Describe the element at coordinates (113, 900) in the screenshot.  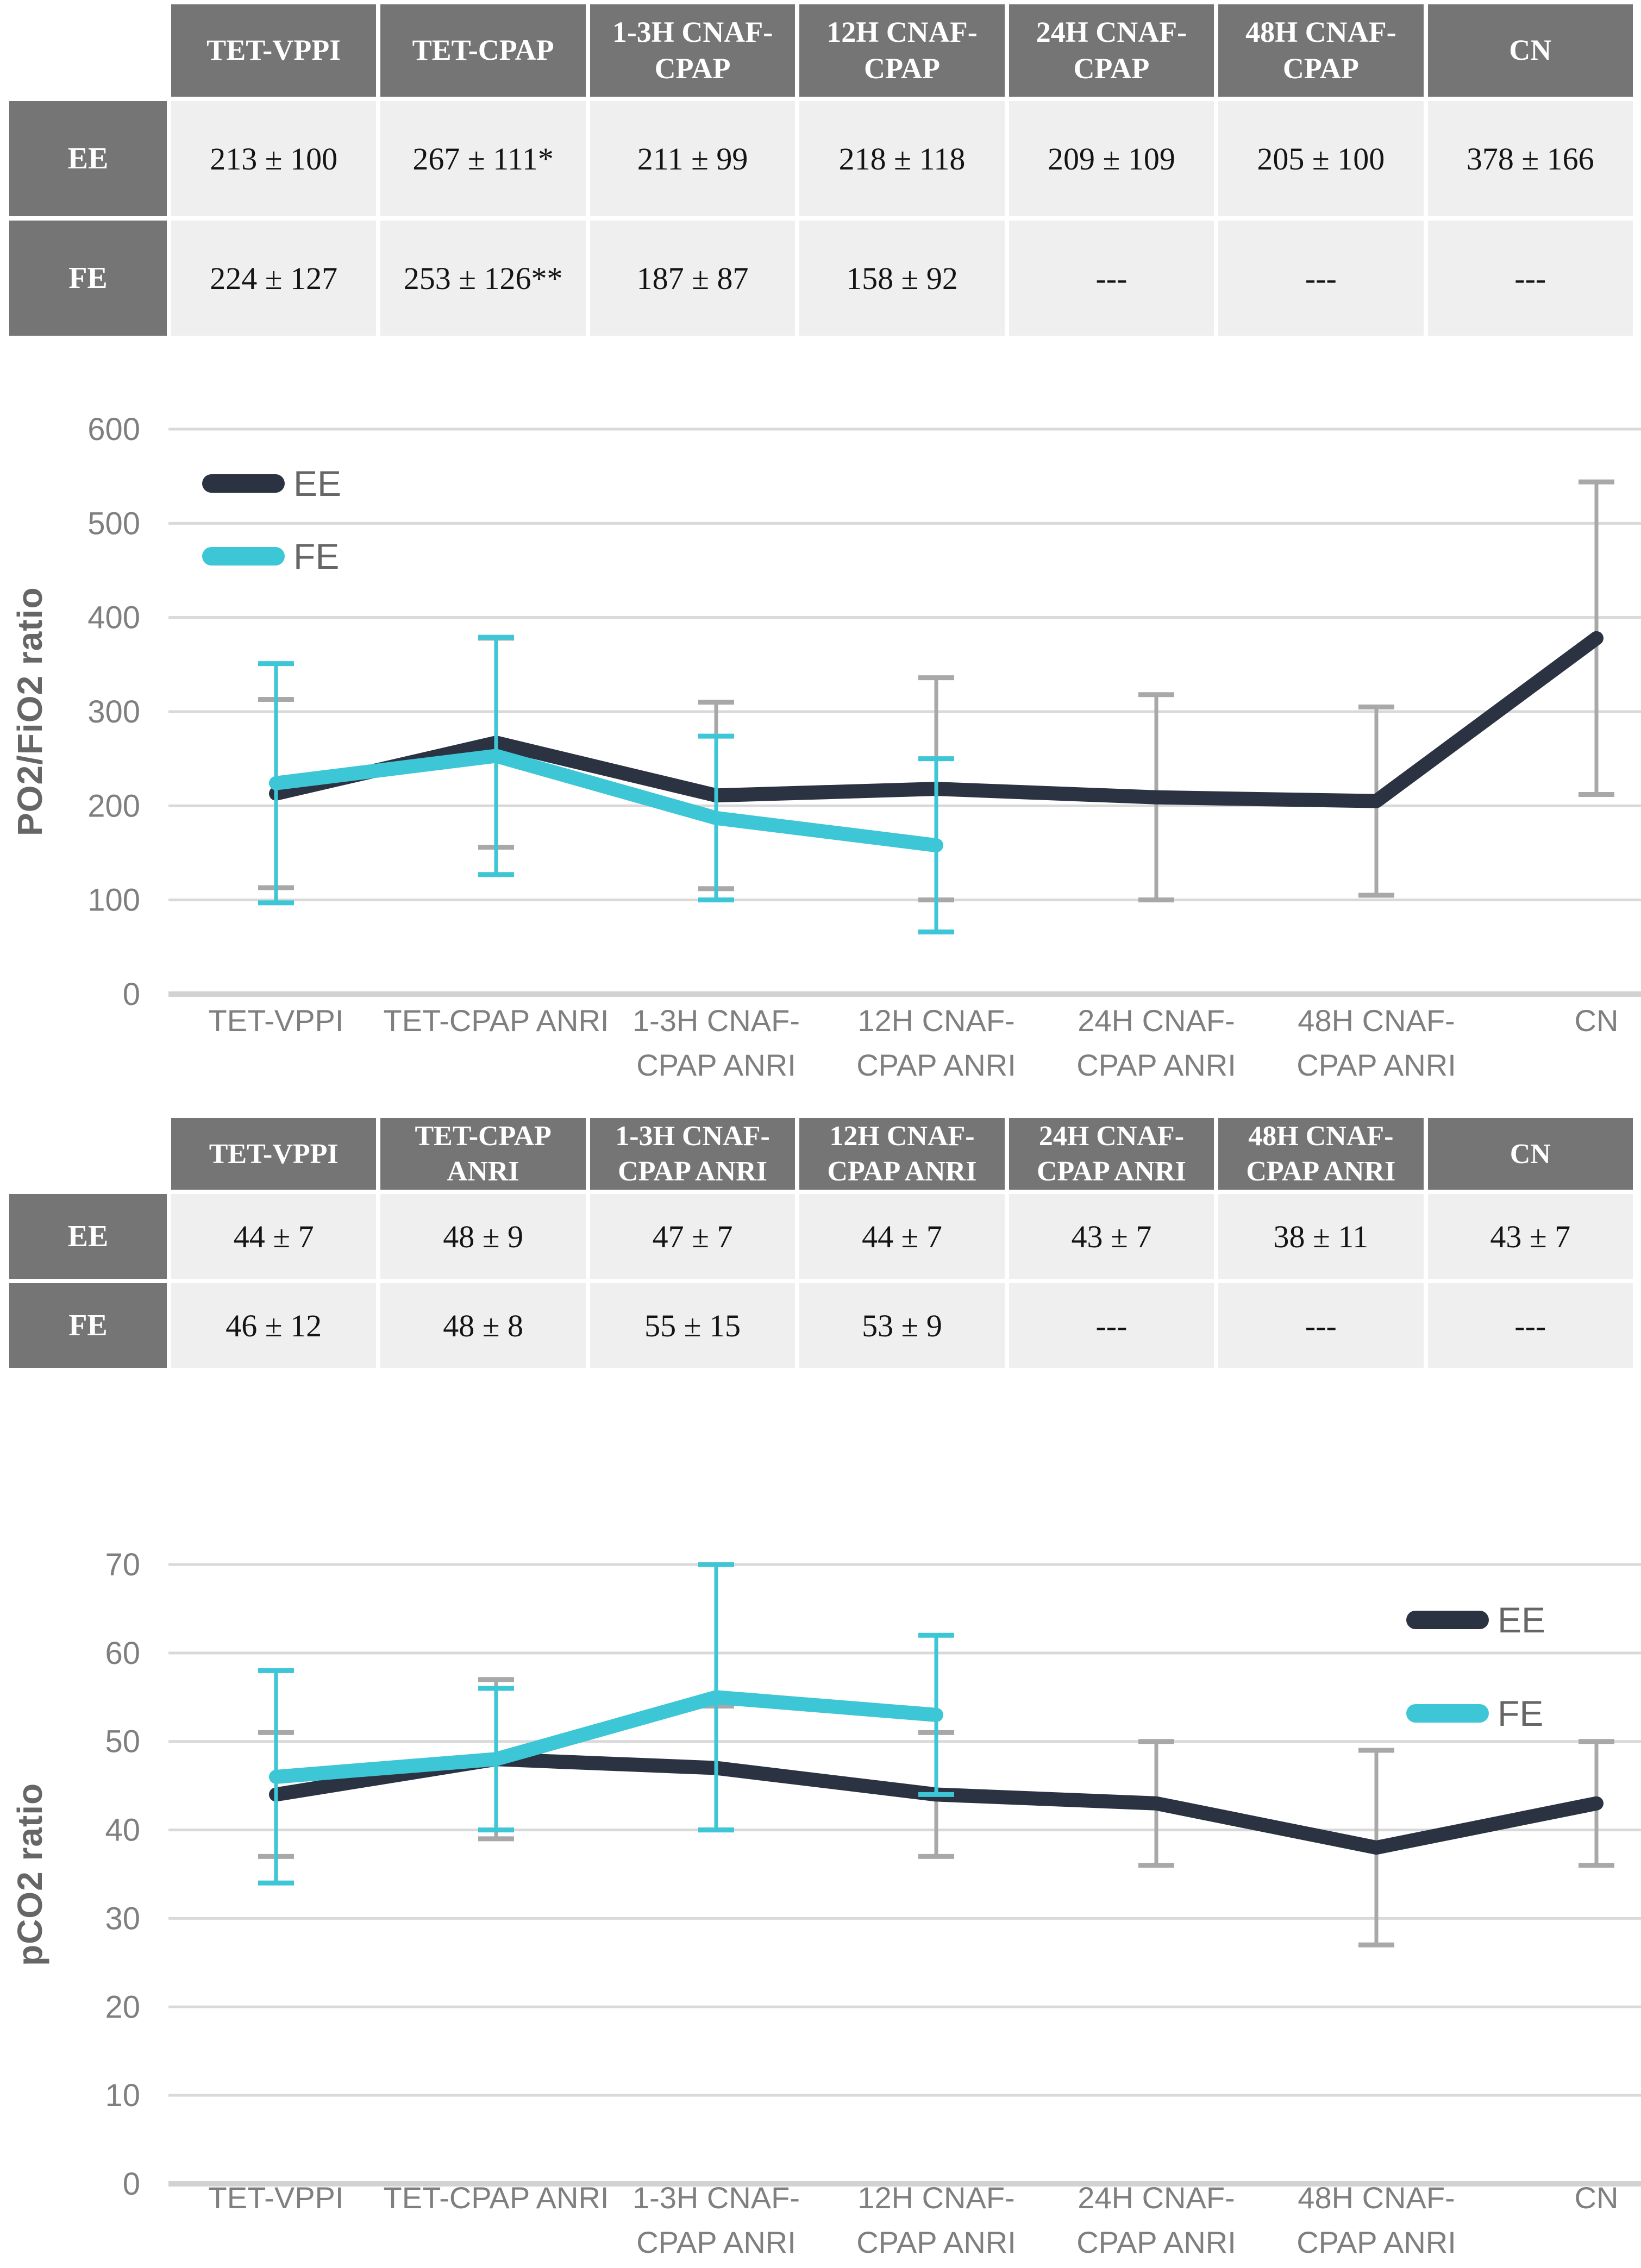
I see `y-tick-label: 100` at that location.